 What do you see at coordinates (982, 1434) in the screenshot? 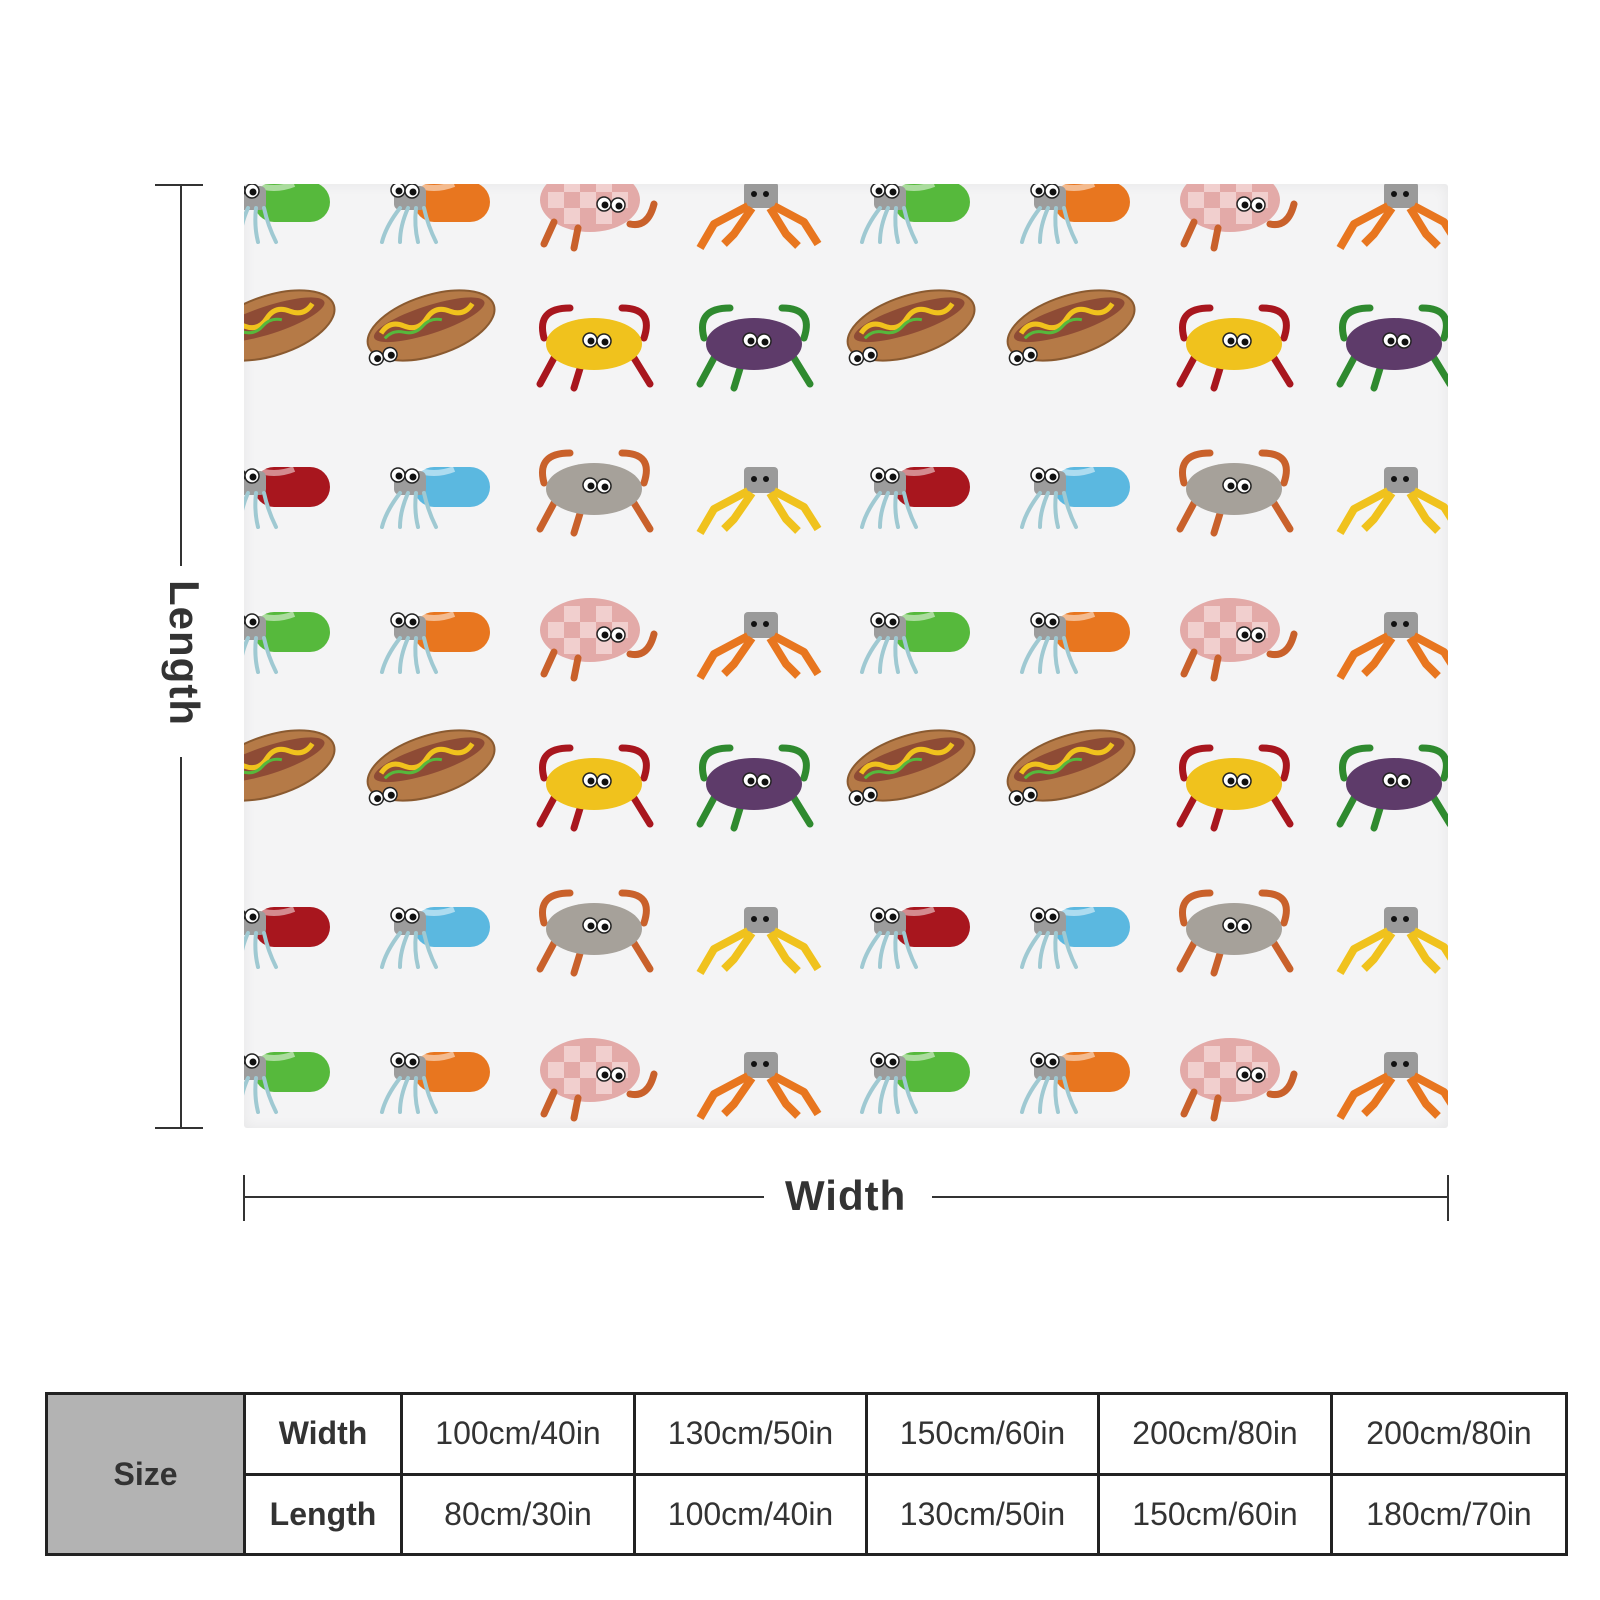
I see `width-cell: 150cm/60in` at bounding box center [982, 1434].